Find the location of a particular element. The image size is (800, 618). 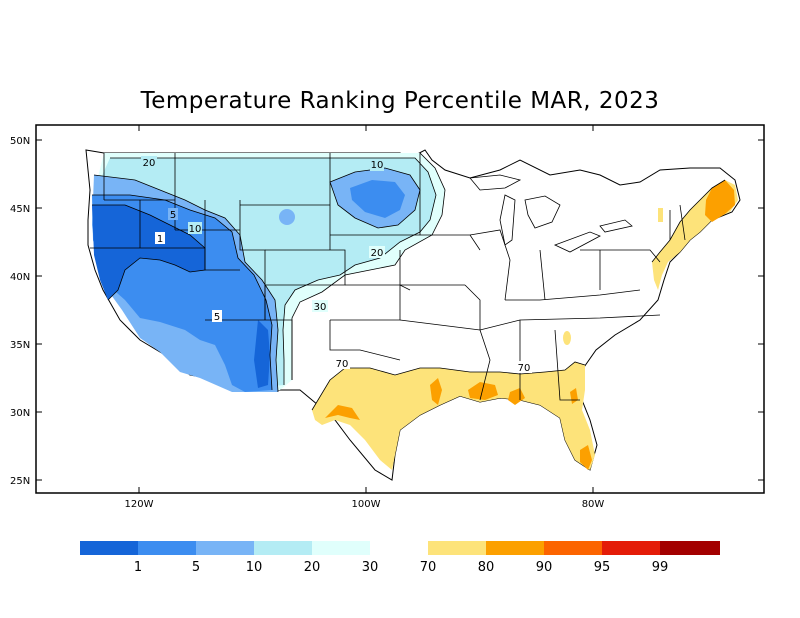

legend-swatch-w95 is located at coordinates (631, 548).